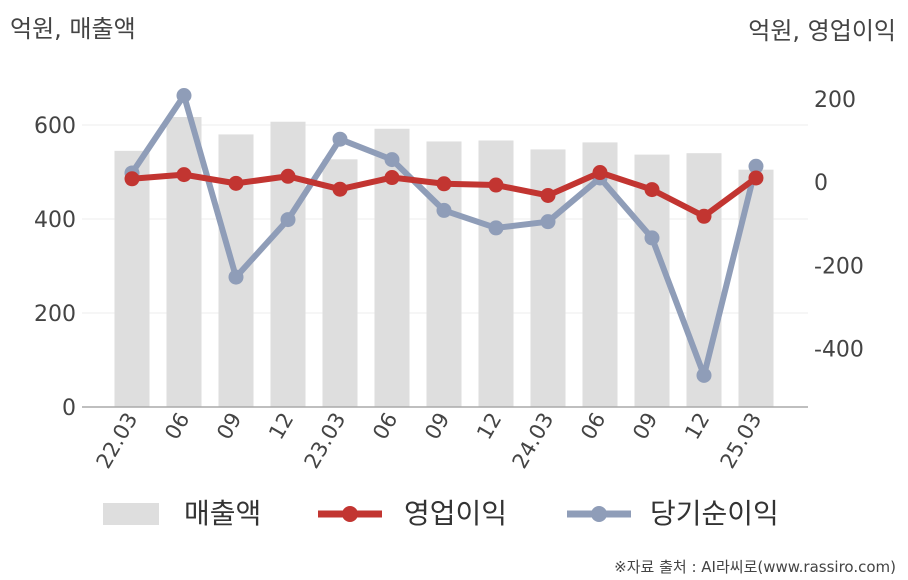 Image resolution: width=908 pixels, height=580 pixels. I want to click on x-tick-label: 23.03, so click(324, 441).